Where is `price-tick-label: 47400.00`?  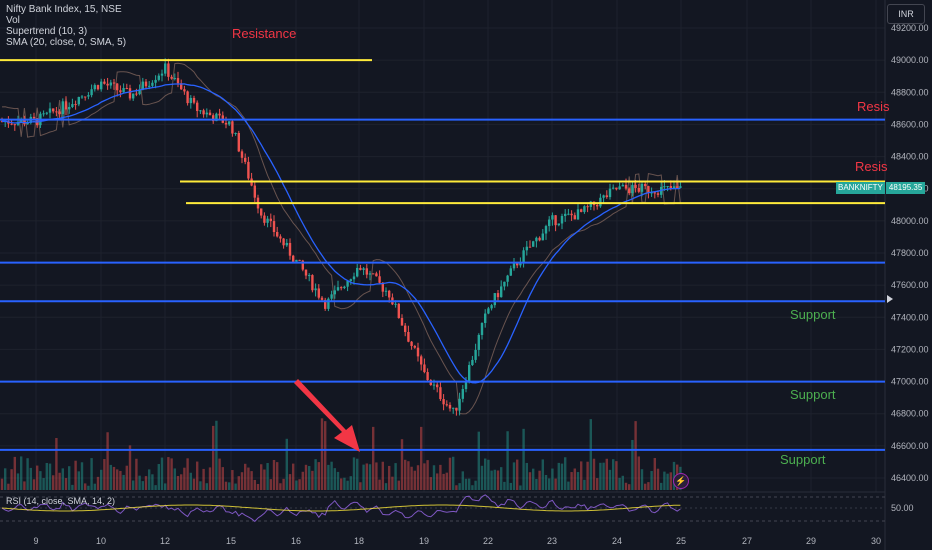 price-tick-label: 47400.00 is located at coordinates (910, 317).